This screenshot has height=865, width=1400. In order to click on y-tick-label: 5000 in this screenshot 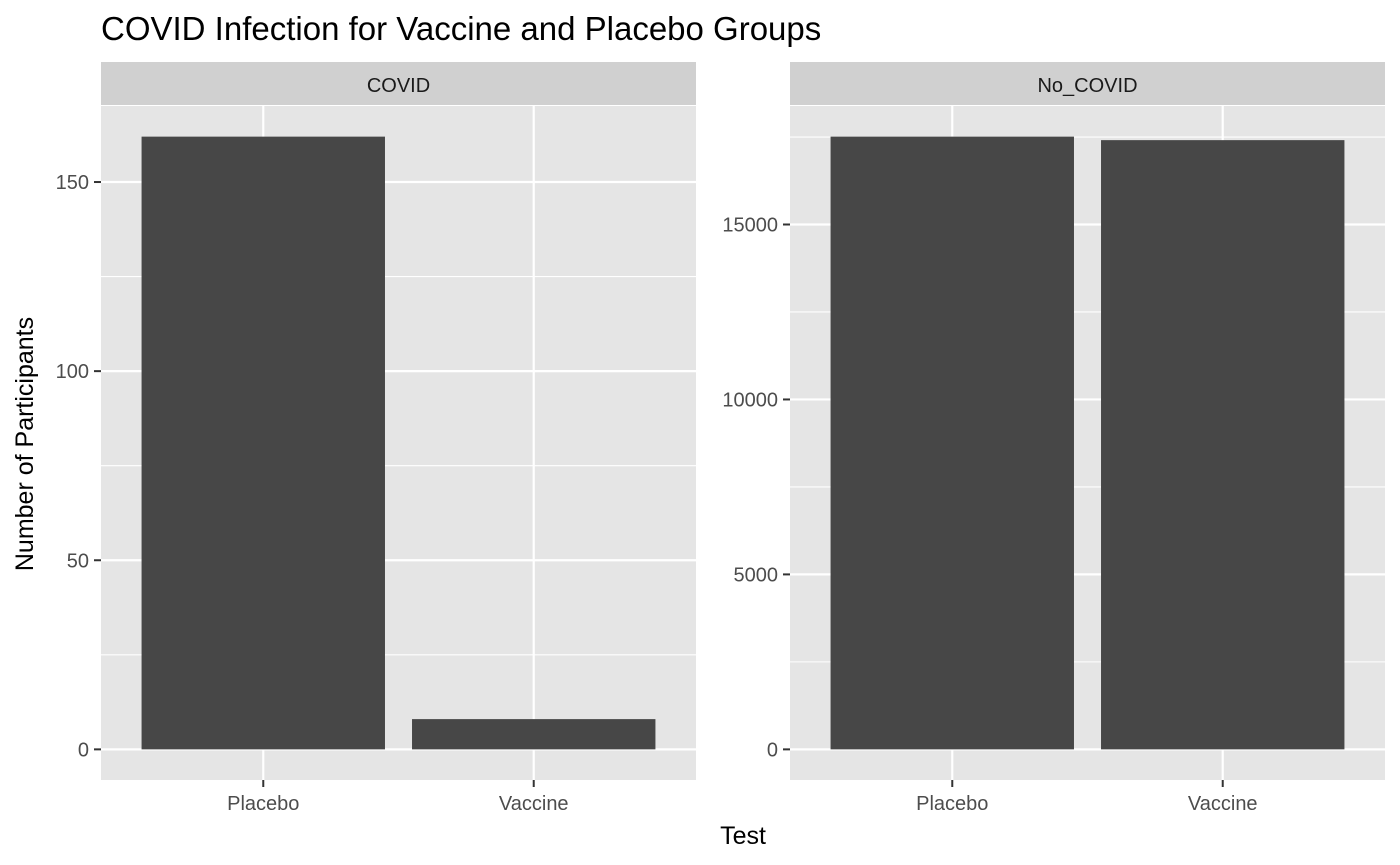, I will do `click(756, 575)`.